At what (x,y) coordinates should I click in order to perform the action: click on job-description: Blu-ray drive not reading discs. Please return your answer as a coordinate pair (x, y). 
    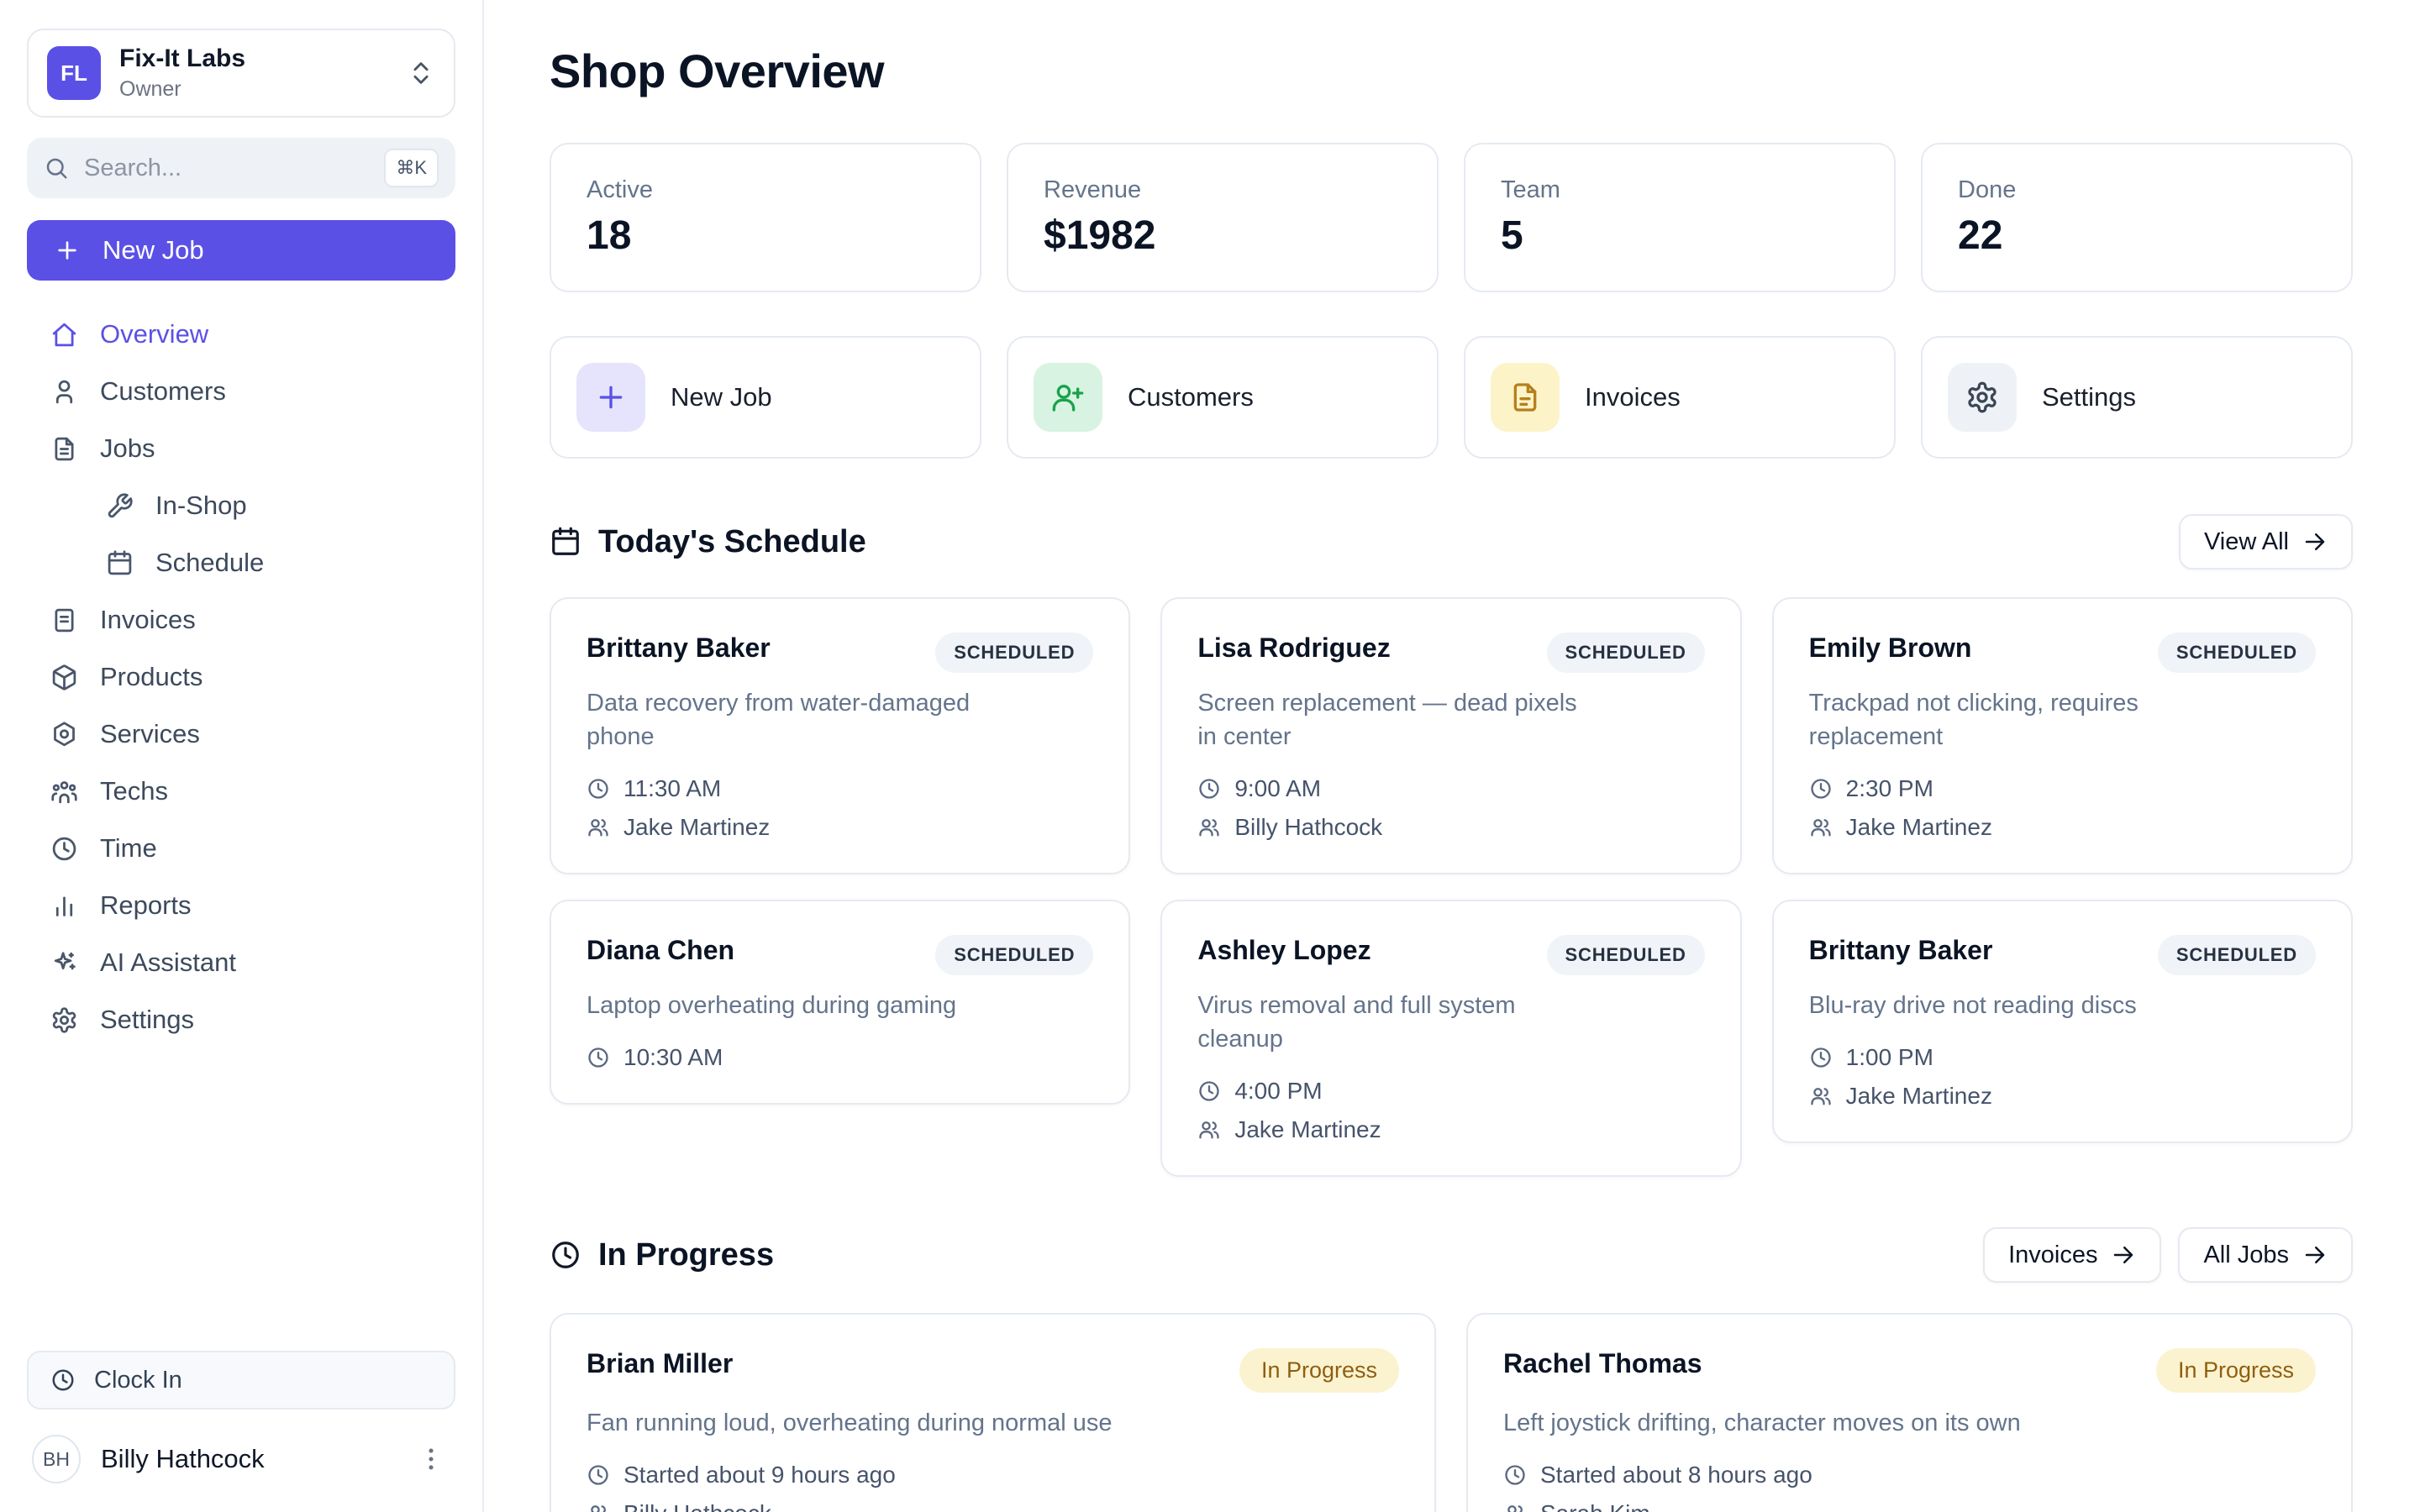
    Looking at the image, I should click on (1973, 1005).